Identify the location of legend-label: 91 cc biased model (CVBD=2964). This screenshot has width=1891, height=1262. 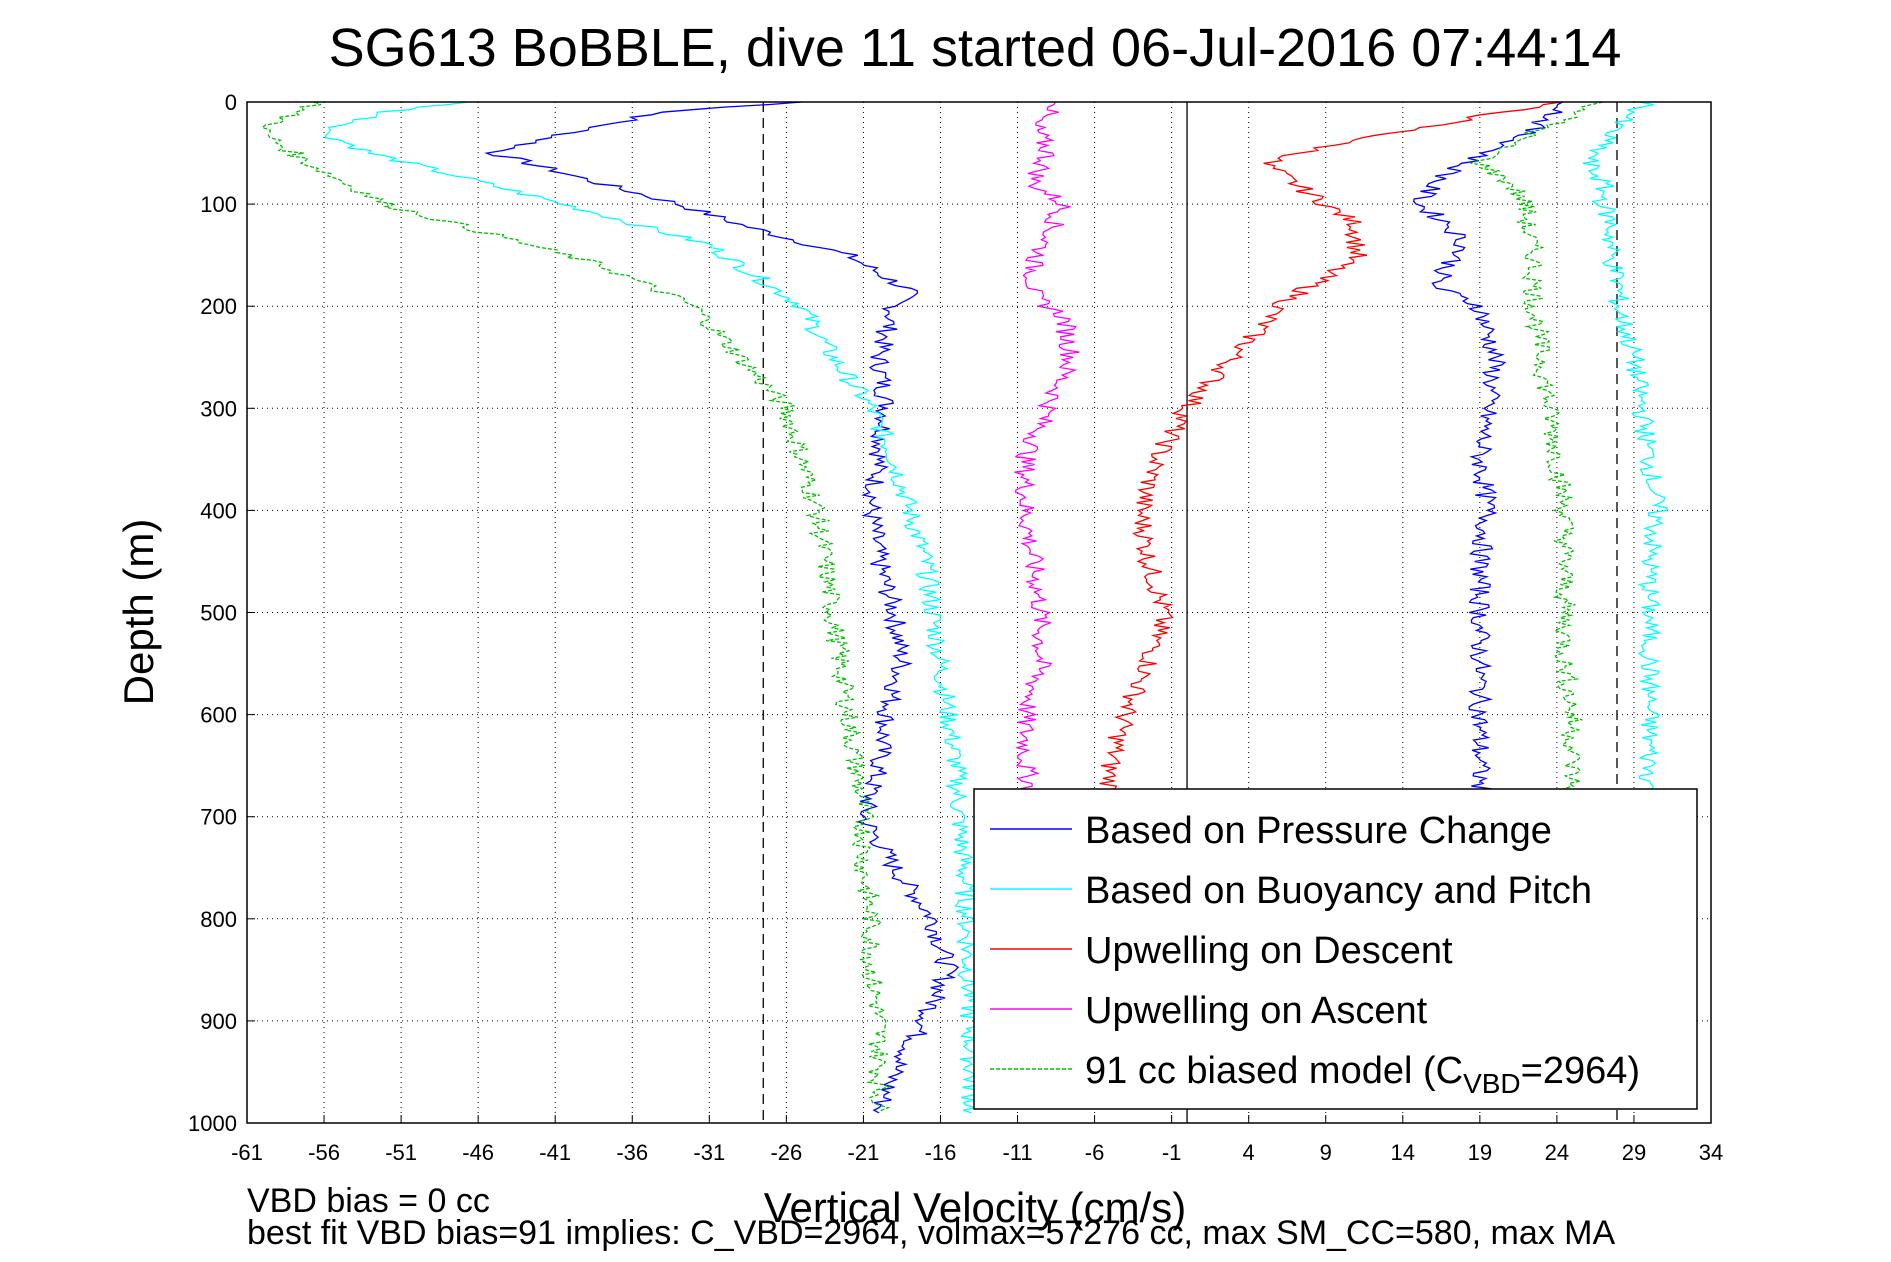
(1362, 1074).